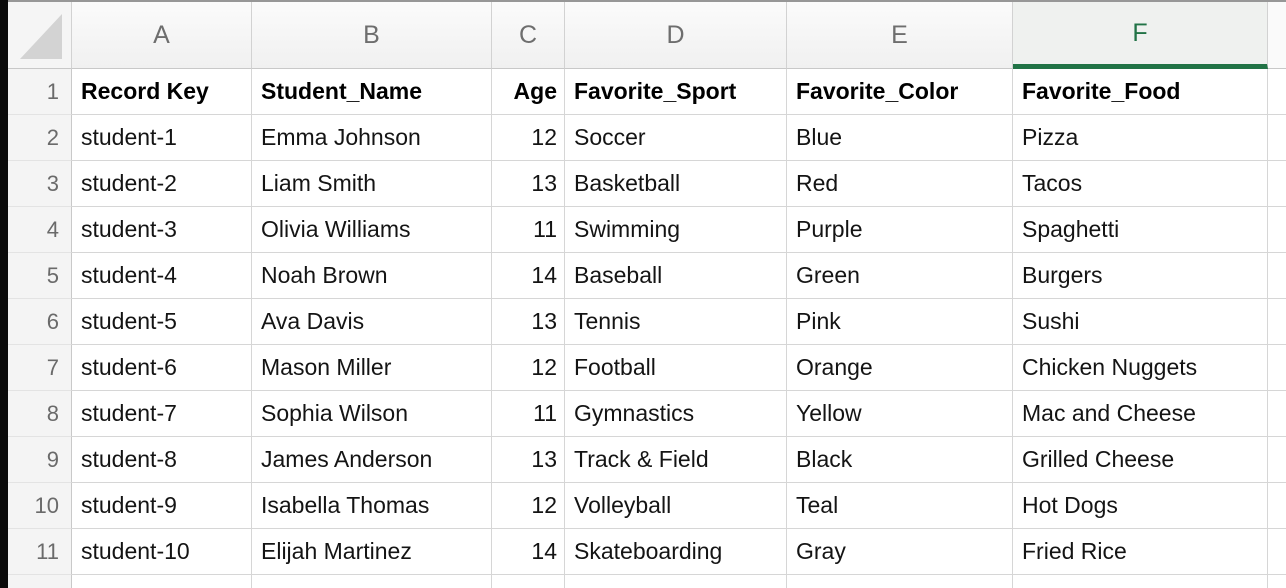 The width and height of the screenshot is (1286, 588). What do you see at coordinates (676, 460) in the screenshot?
I see `cell-D9: Track & Field` at bounding box center [676, 460].